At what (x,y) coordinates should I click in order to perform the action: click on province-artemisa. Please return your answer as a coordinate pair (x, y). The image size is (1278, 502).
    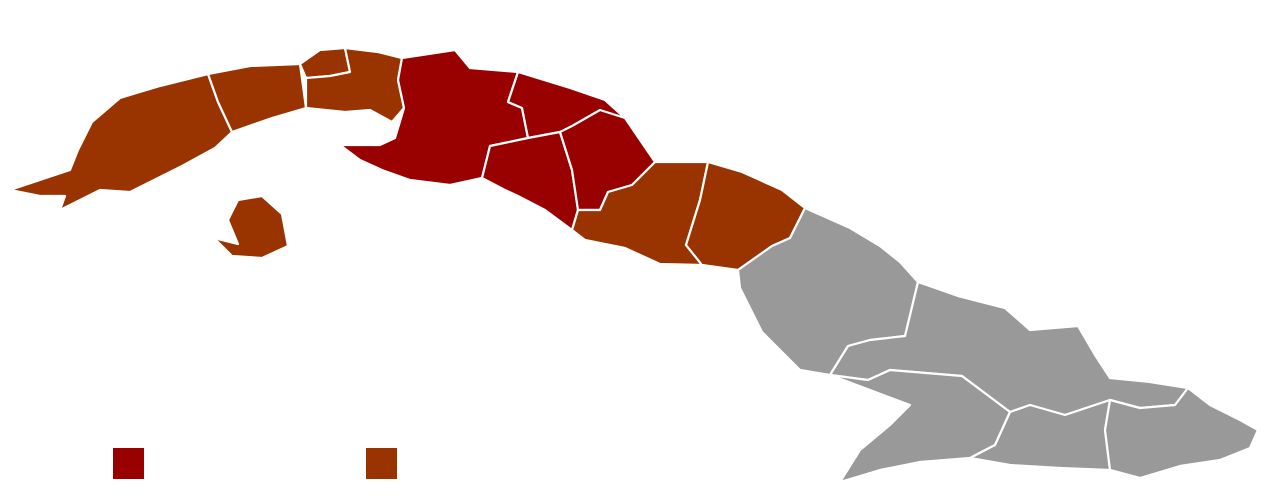
    Looking at the image, I should click on (257, 98).